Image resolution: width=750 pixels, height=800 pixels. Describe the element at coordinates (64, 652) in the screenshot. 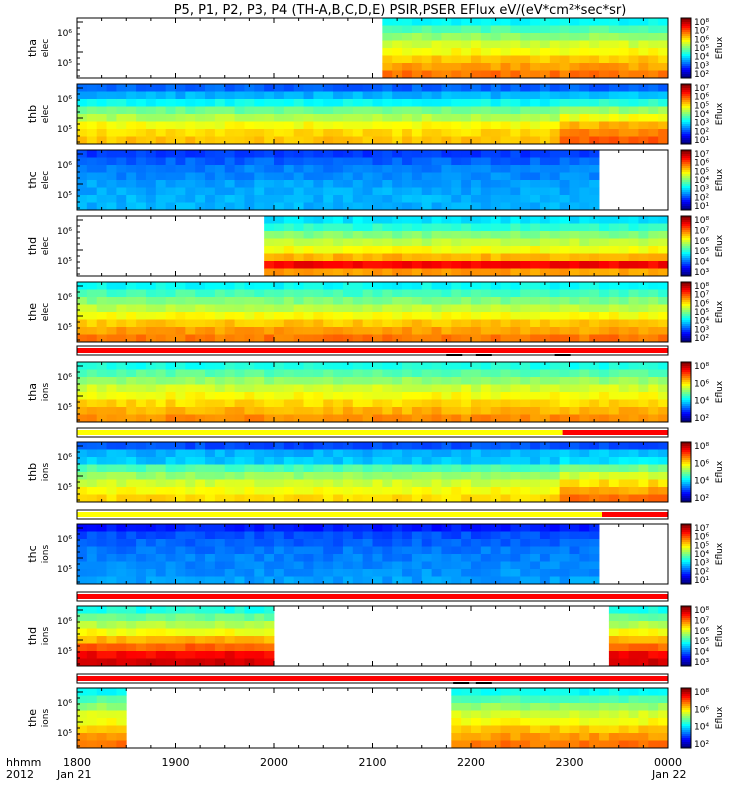

I see `y-tick-label: 10⁵` at that location.